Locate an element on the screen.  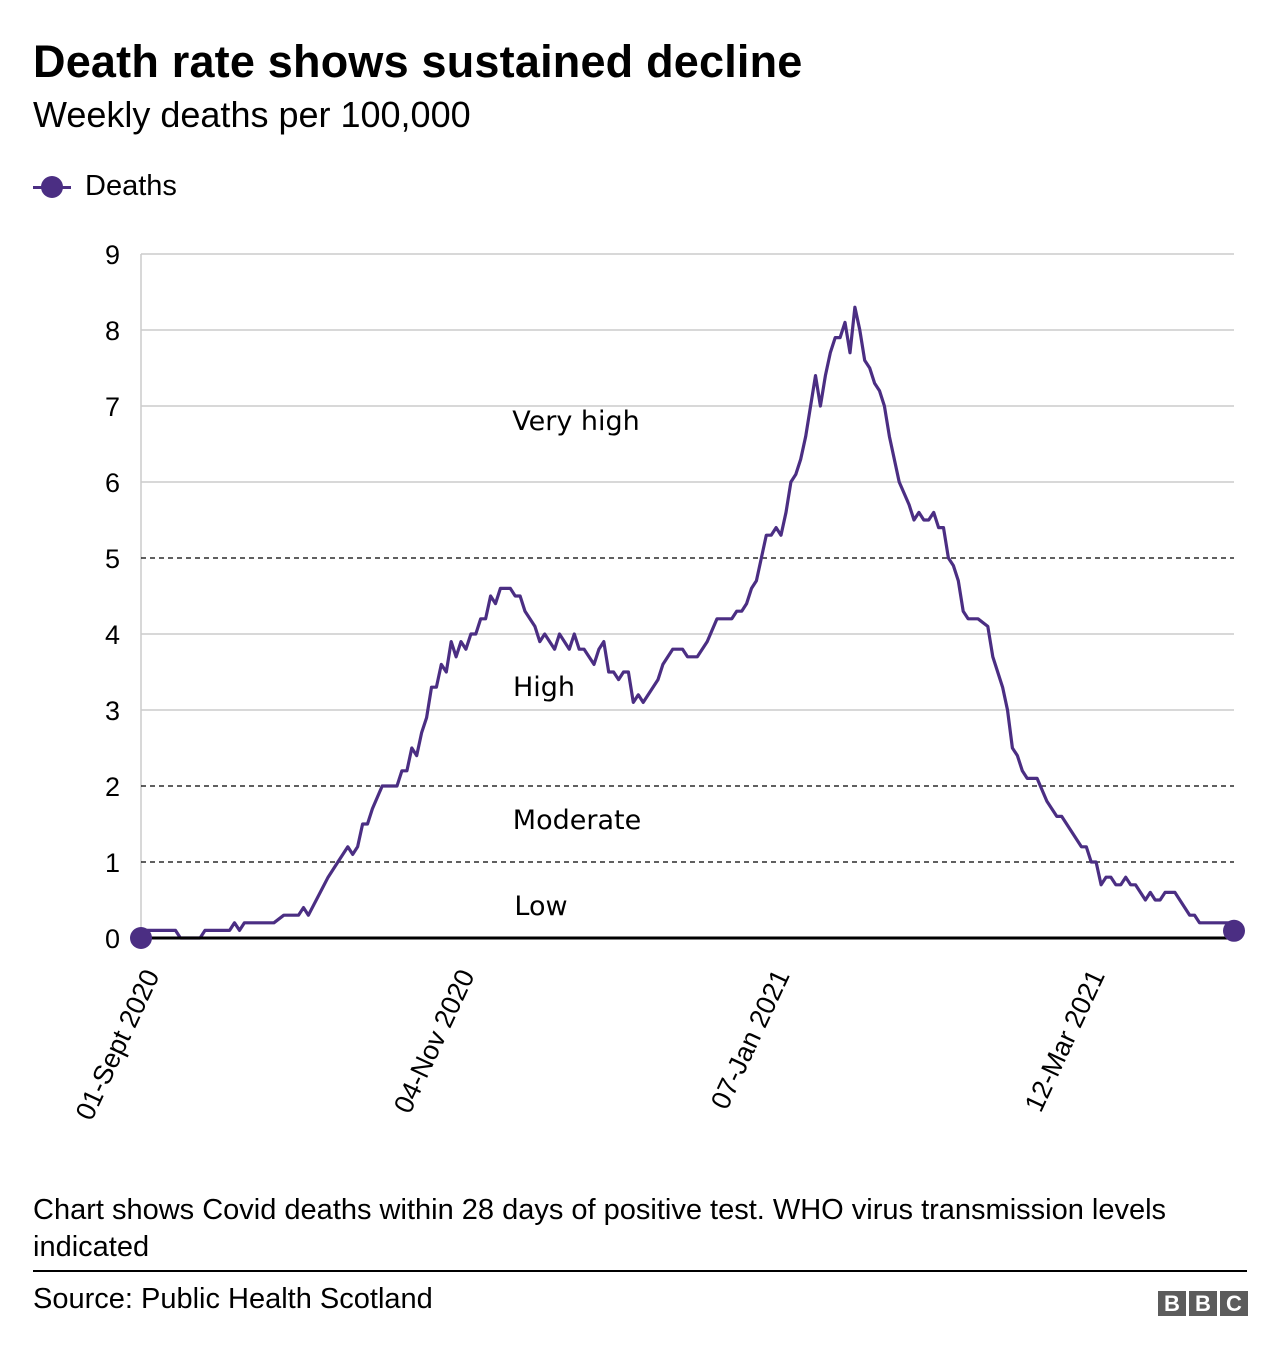
x-tick-label: 04-Nov 2020 is located at coordinates (434, 1041).